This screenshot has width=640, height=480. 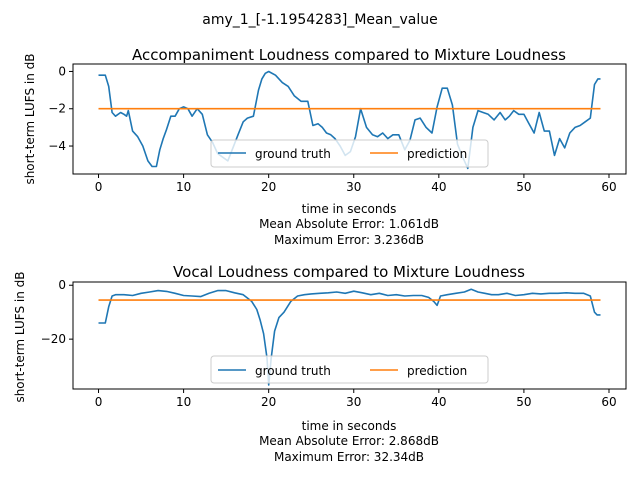 I want to click on y-tick-label: −2, so click(x=57, y=109).